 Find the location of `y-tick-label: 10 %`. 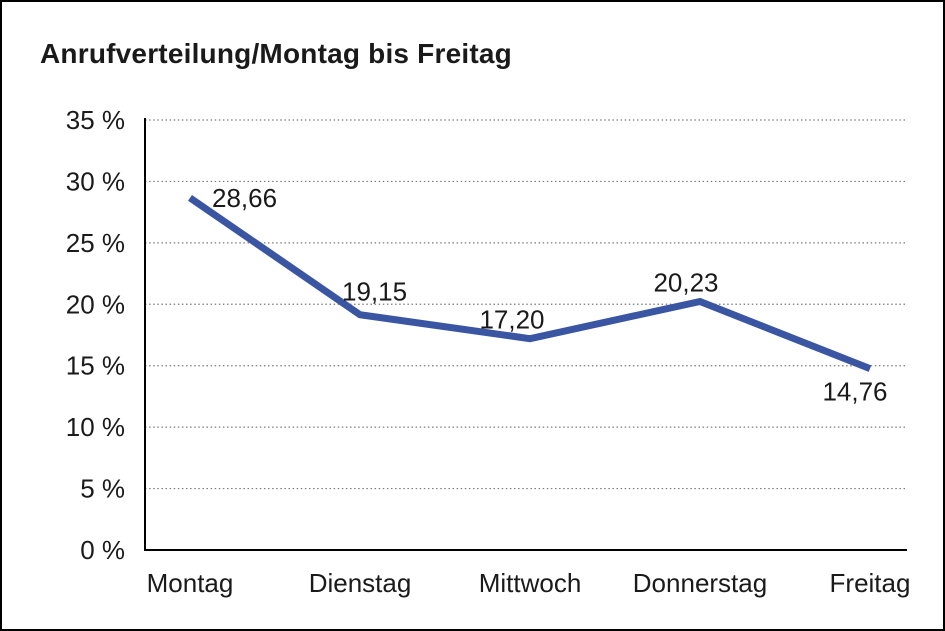

y-tick-label: 10 % is located at coordinates (95, 427).